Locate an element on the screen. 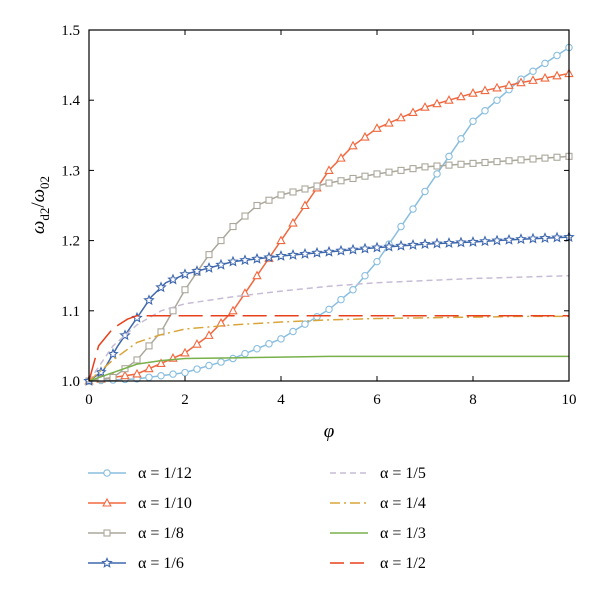  legend-entry-1: α = 1/12 is located at coordinates (140, 473).